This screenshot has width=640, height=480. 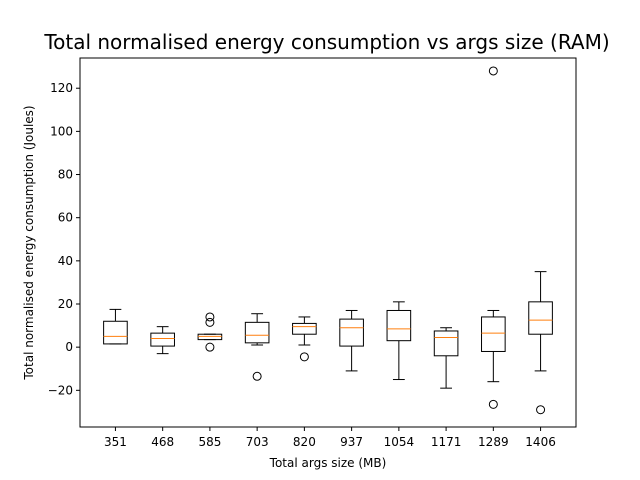 I want to click on y-tick-label: 0, so click(x=69, y=347).